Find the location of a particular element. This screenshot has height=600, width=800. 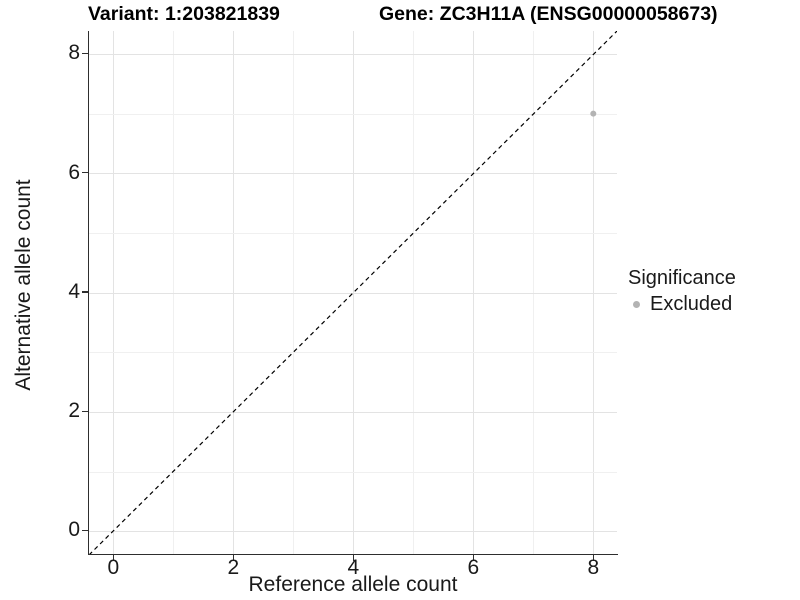

gridline-major-y2 is located at coordinates (353, 413).